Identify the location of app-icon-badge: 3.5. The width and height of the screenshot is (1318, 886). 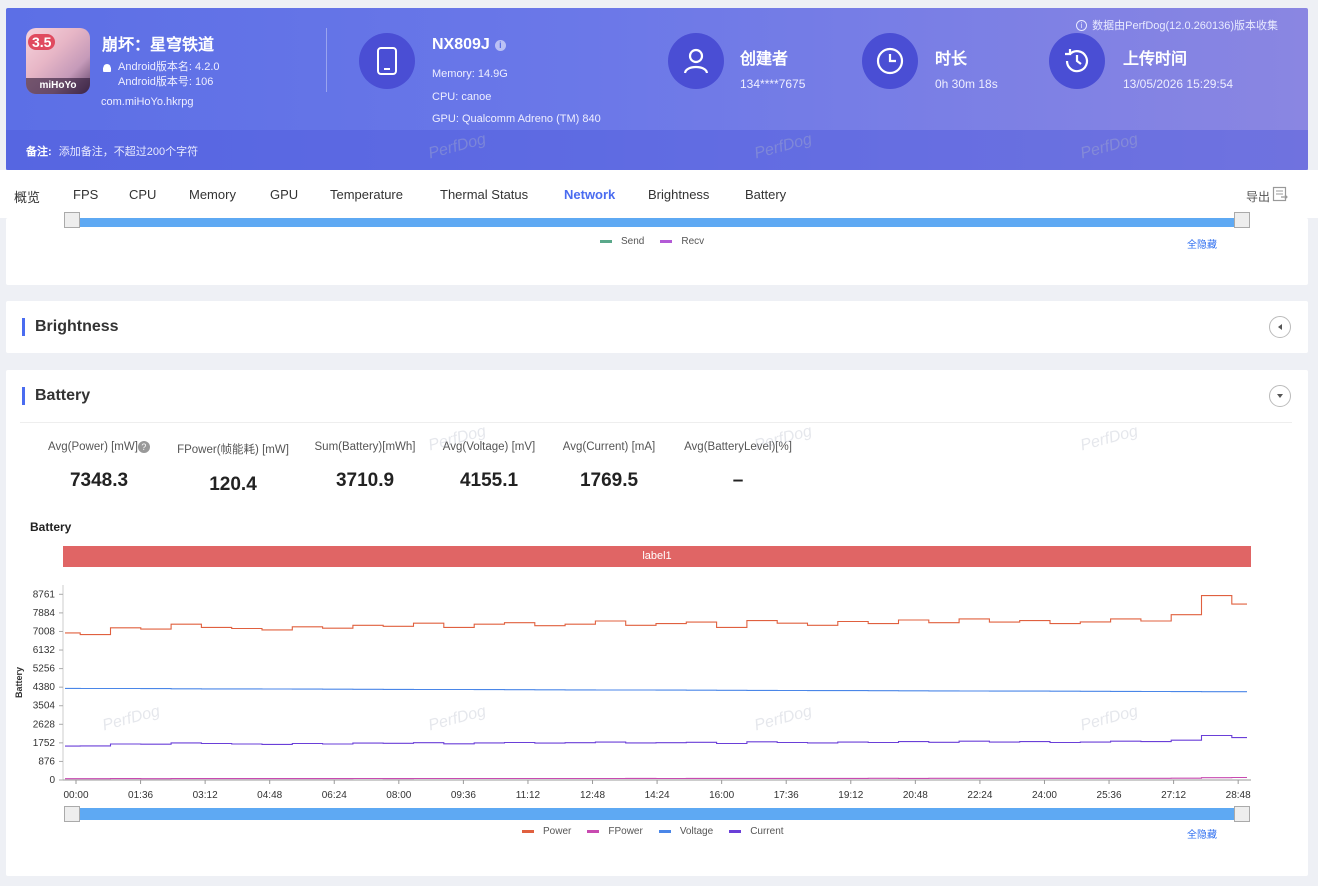
(42, 42).